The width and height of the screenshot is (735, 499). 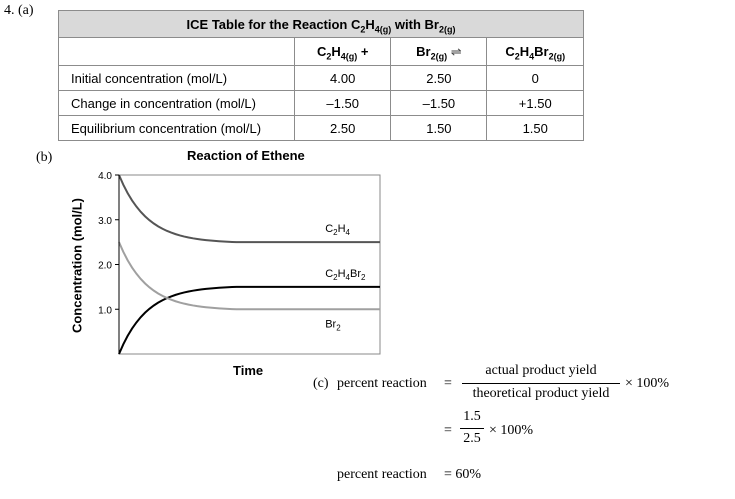 I want to click on cell-value: 4.00, so click(x=343, y=78).